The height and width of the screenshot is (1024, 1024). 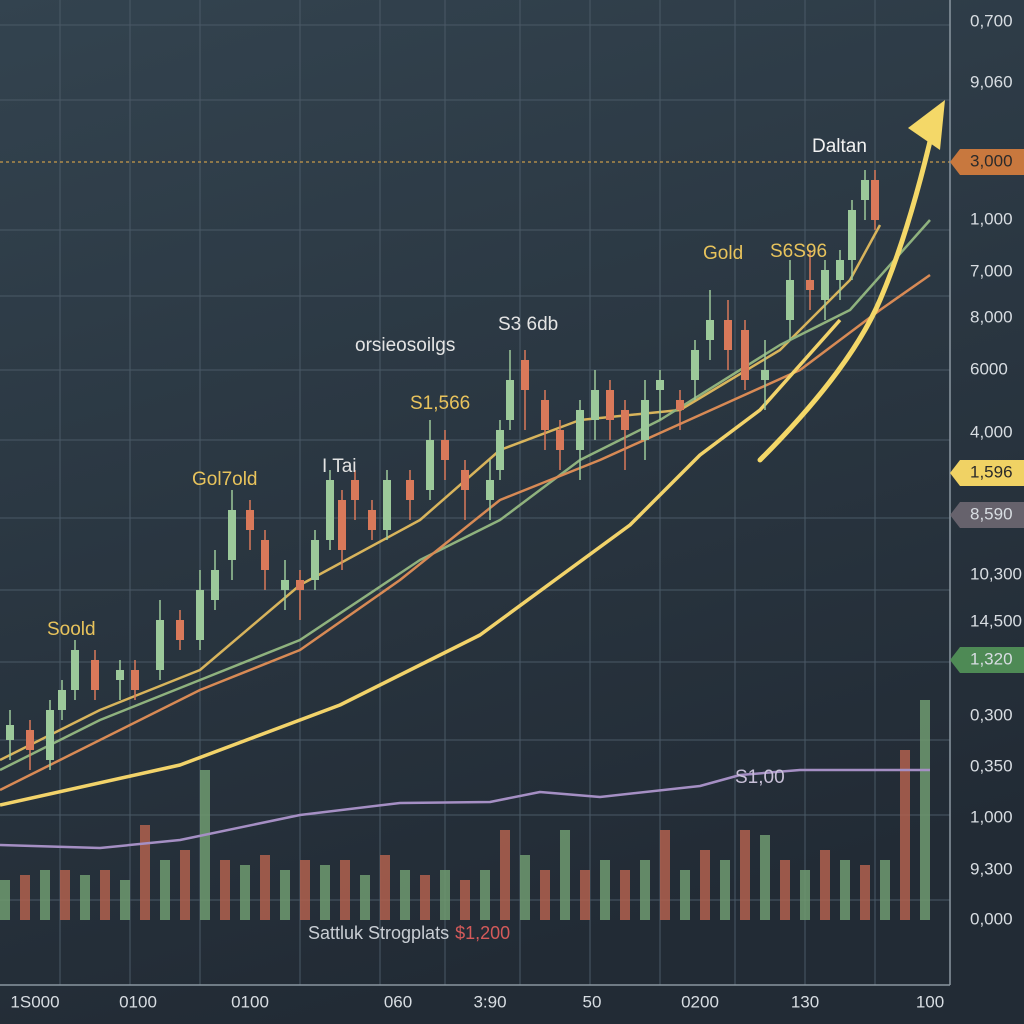 I want to click on y-tick-label: 6000, so click(x=989, y=368).